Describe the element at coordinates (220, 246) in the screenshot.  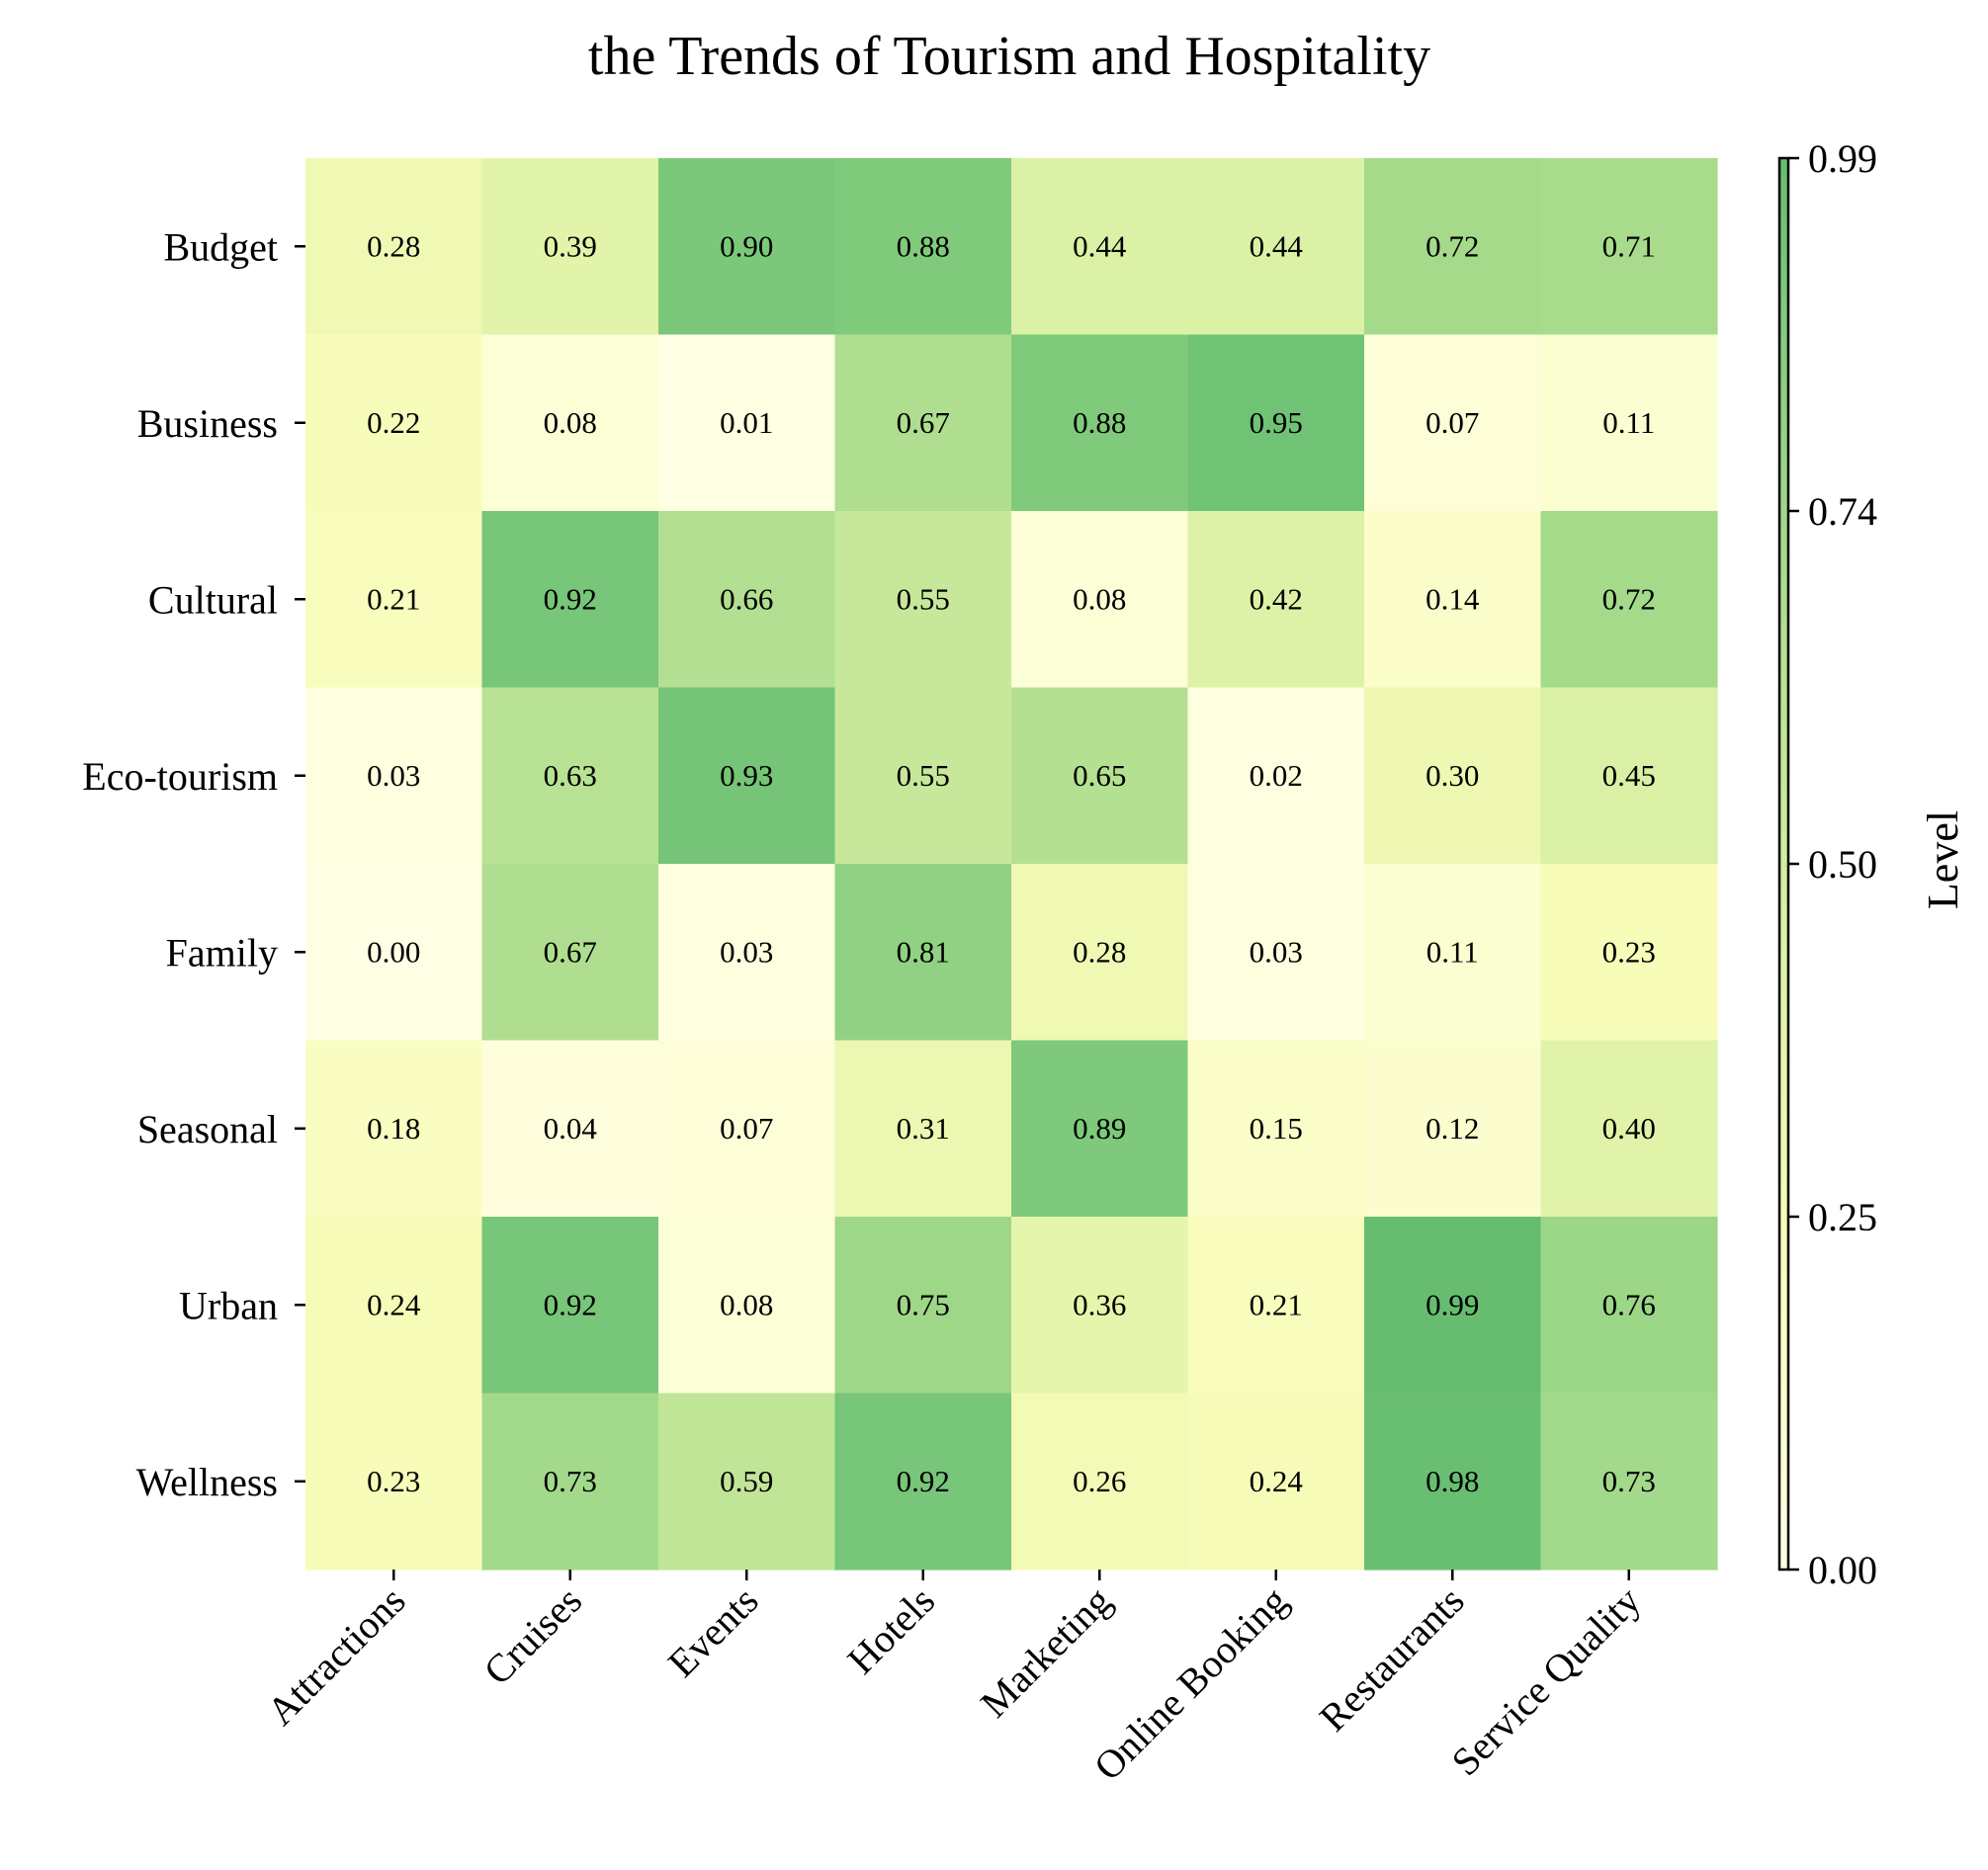
I see `y-tick-label: Budget` at that location.